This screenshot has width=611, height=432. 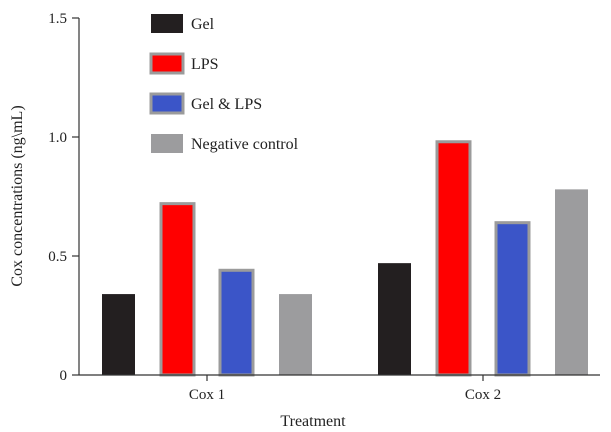 What do you see at coordinates (57, 138) in the screenshot?
I see `y-tick-label: 1.0` at bounding box center [57, 138].